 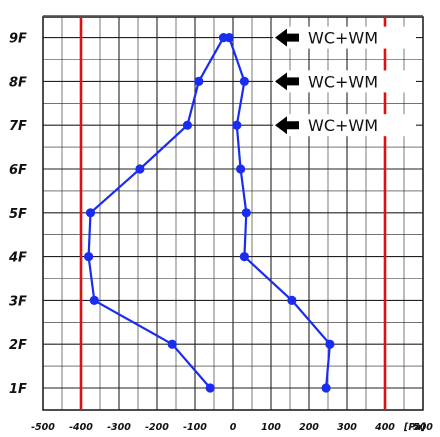 I want to click on x-tick-label: 500, so click(x=423, y=427).